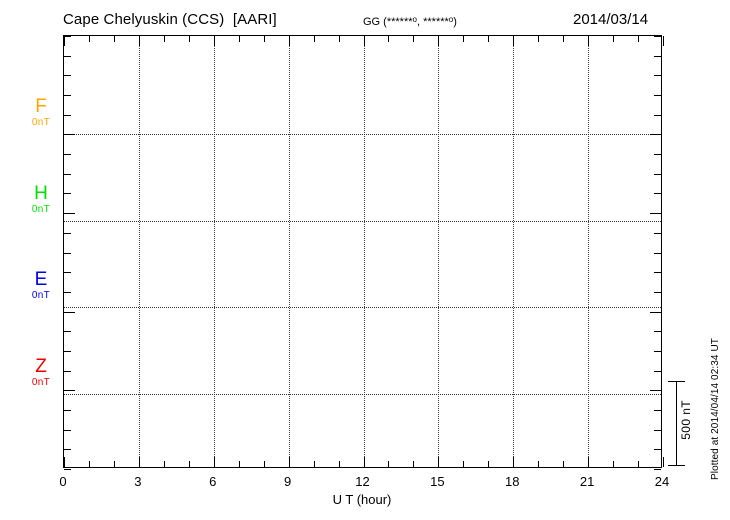  I want to click on component-baseline-value-h: 0nT, so click(41, 210).